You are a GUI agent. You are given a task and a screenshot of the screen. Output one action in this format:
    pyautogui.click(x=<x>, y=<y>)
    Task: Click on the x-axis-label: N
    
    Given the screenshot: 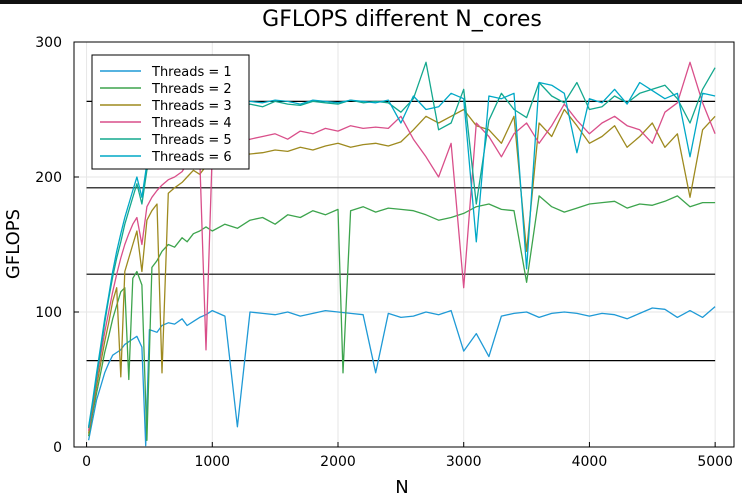 What is the action you would take?
    pyautogui.click(x=401, y=487)
    